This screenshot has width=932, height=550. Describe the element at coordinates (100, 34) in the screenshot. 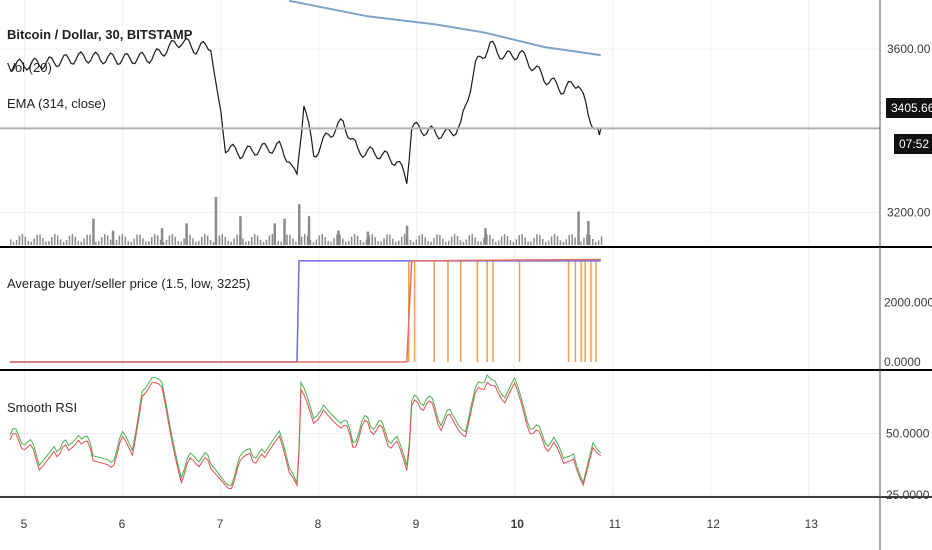

I see `symbol-title: Bitcoin / Dollar, 30, BITSTAMP` at that location.